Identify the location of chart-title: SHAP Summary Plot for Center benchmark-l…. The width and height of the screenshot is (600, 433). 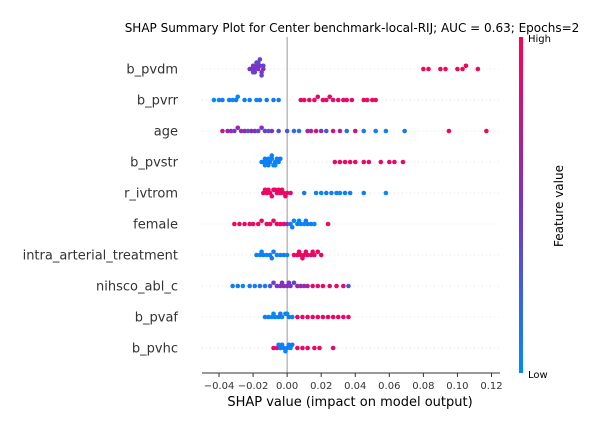
(352, 28).